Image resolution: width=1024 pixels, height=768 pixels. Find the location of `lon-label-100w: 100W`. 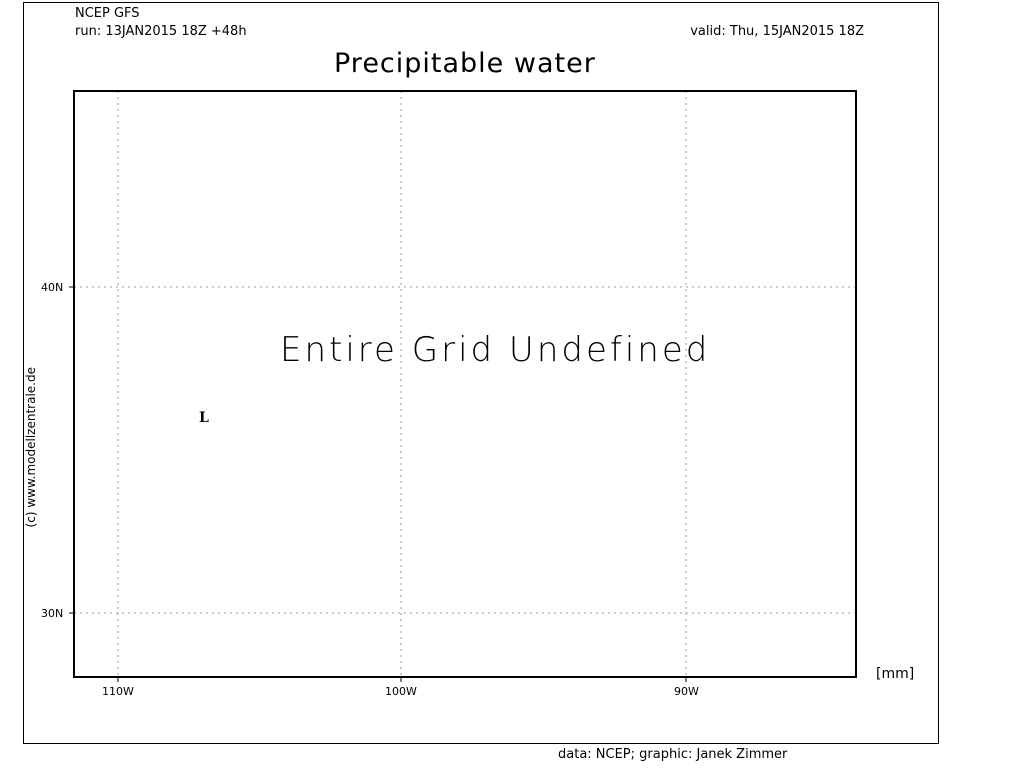

lon-label-100w: 100W is located at coordinates (401, 691).